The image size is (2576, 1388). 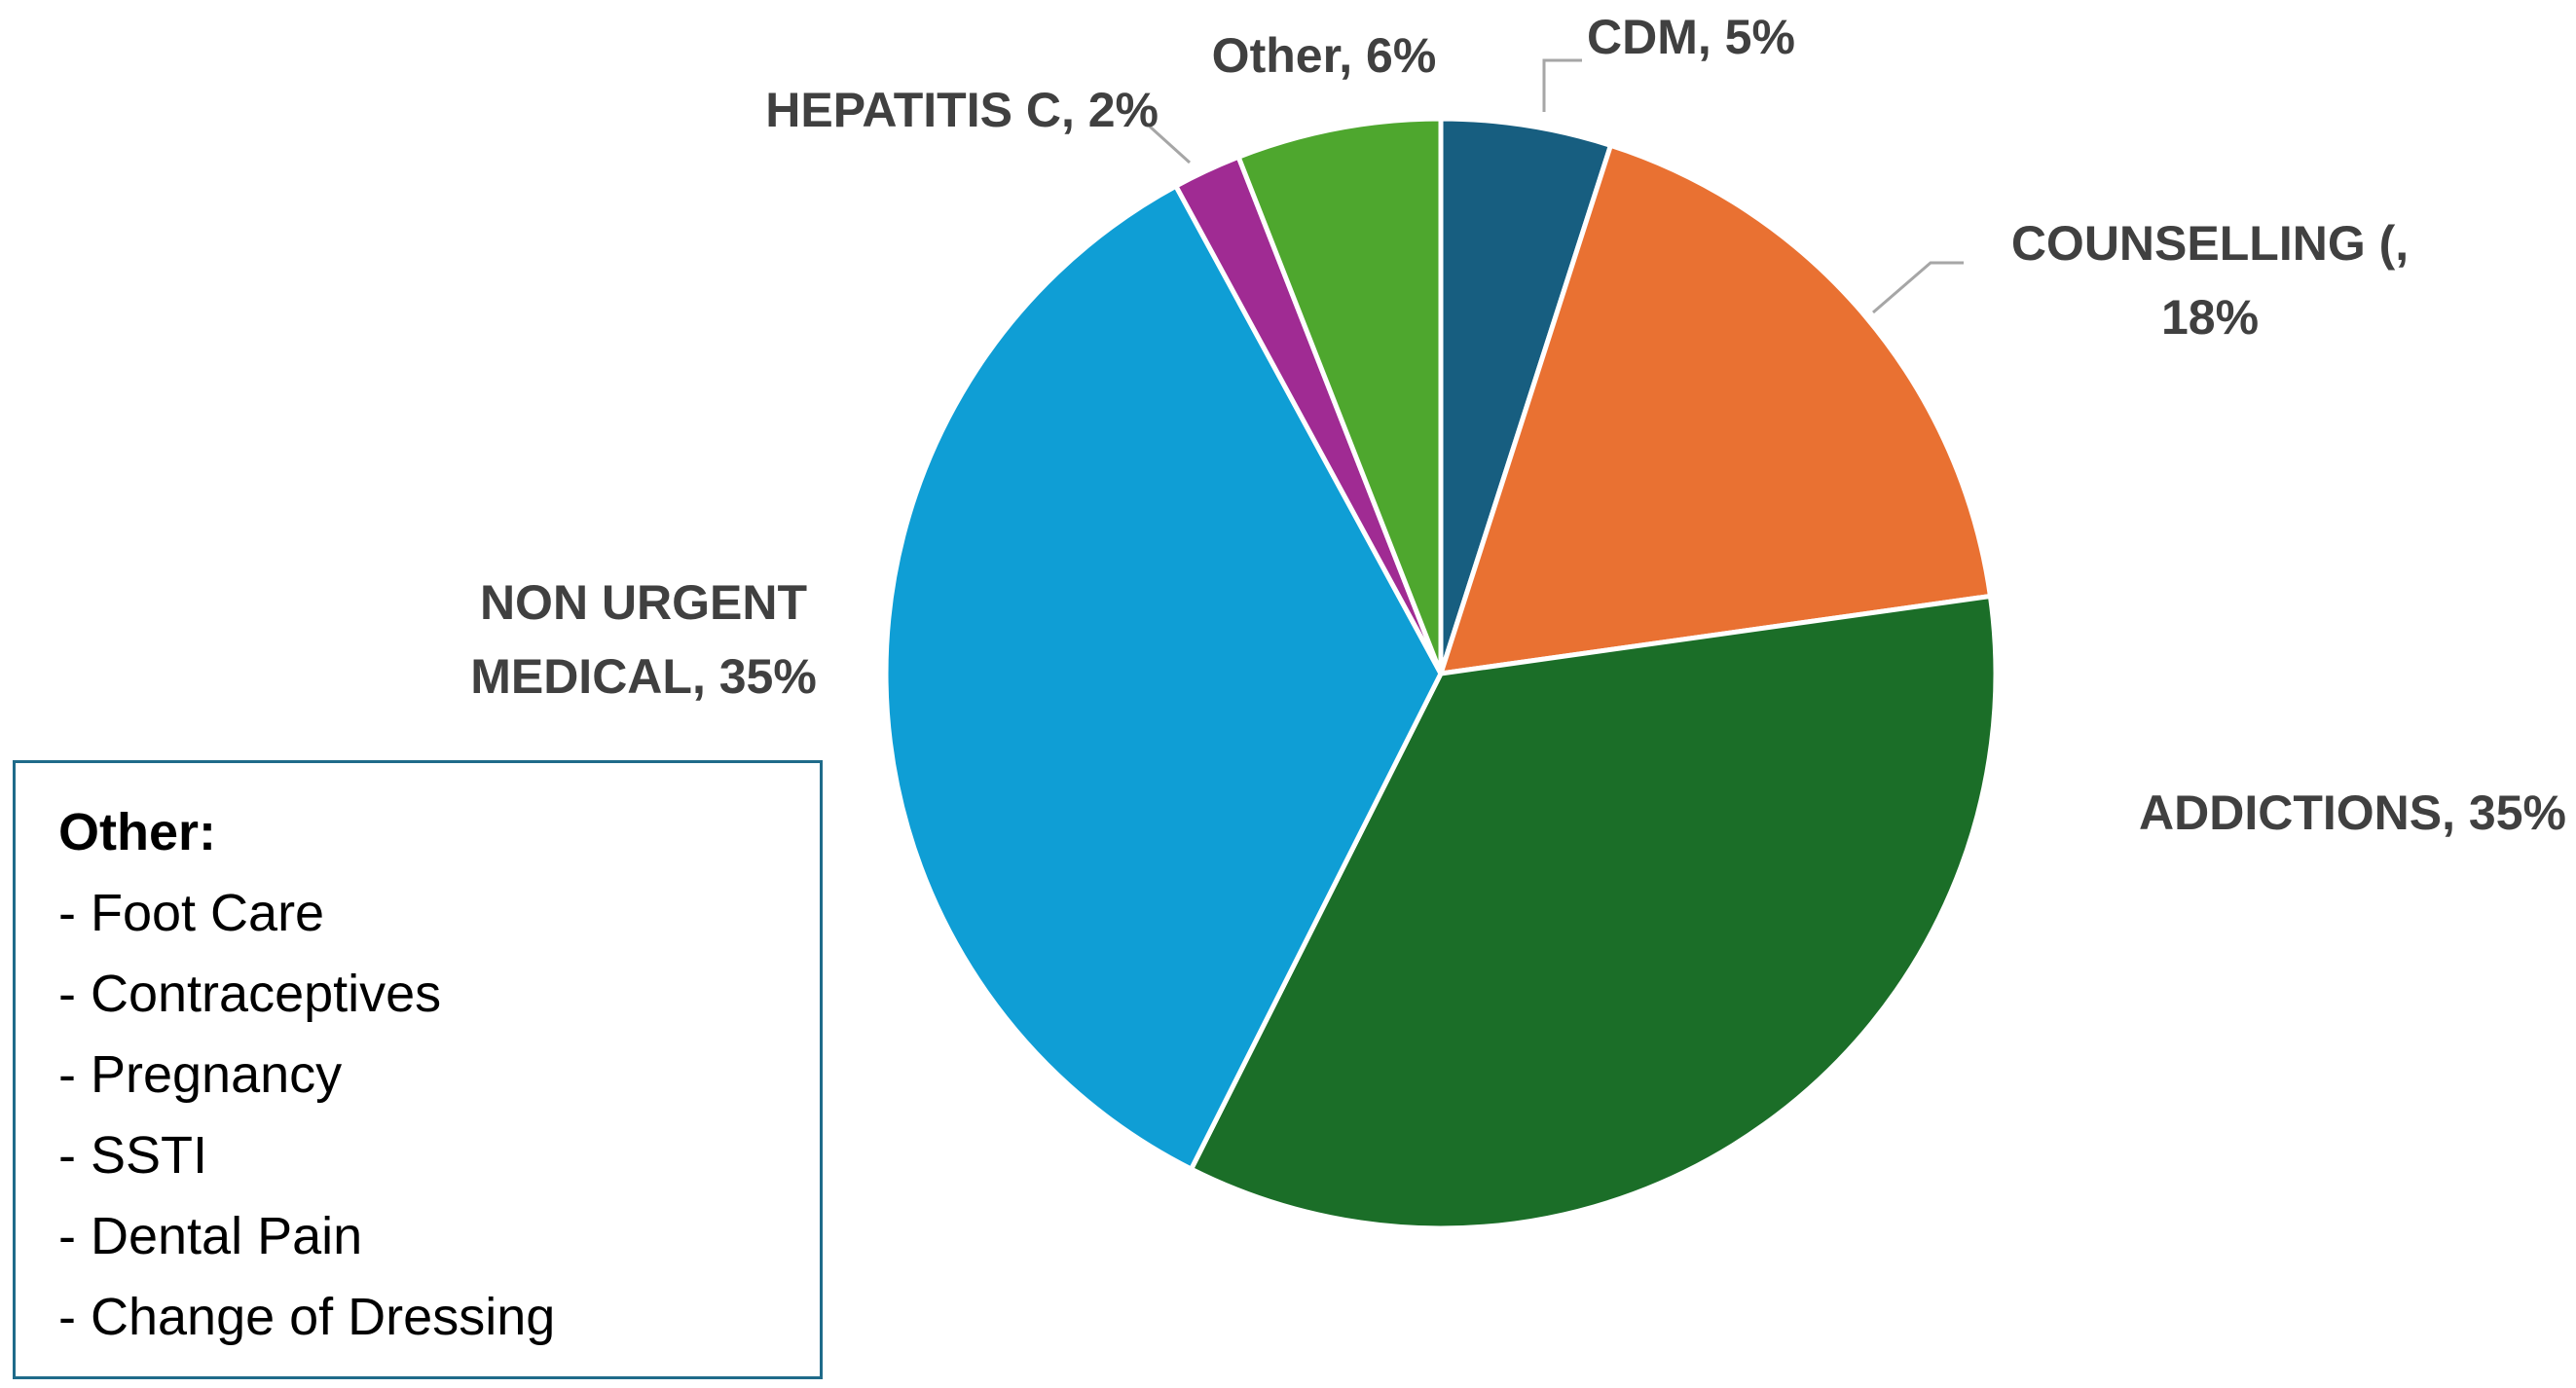 I want to click on note-item: - Change of Dressing, so click(x=307, y=1317).